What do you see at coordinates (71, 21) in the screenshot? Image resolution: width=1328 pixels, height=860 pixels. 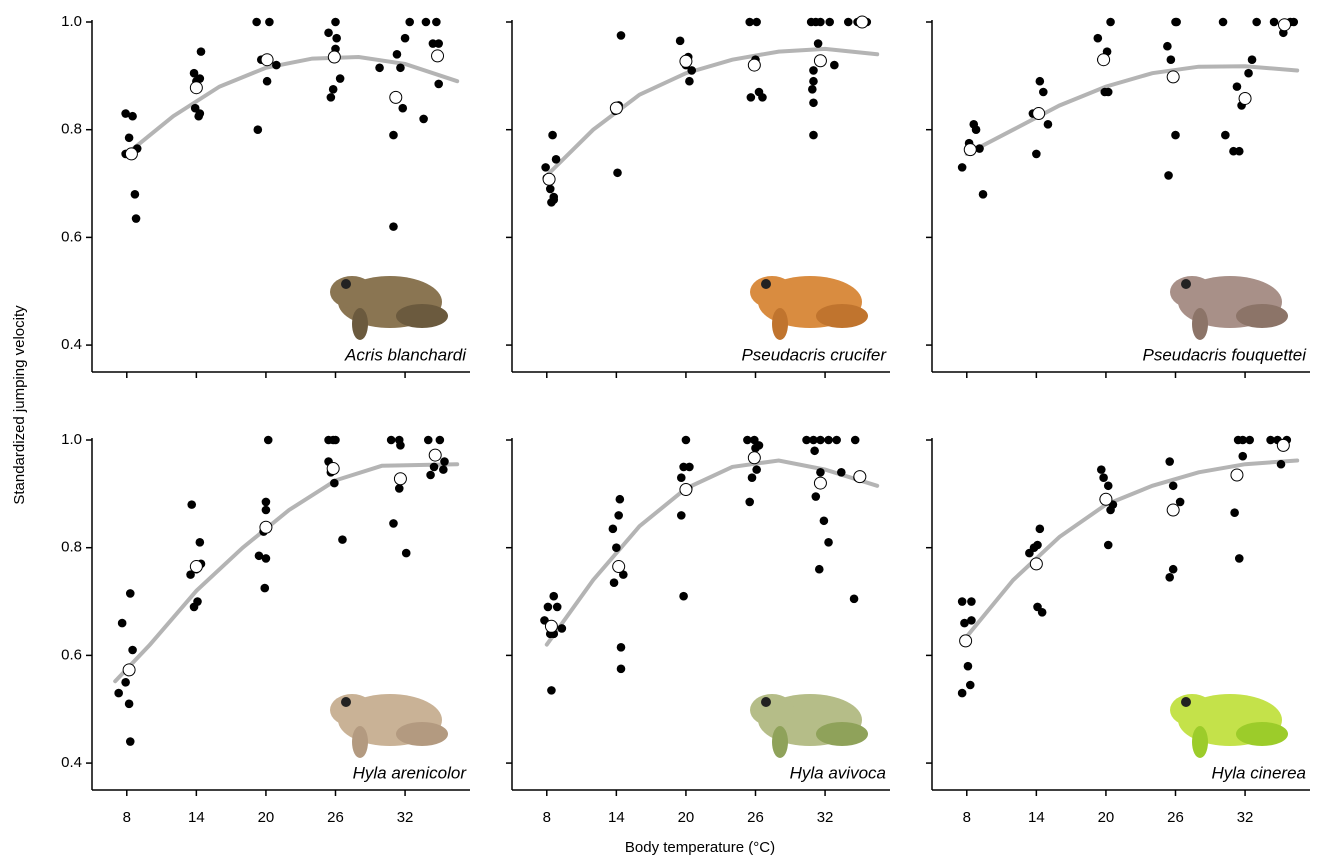 I see `y-tick-label: 1.0` at bounding box center [71, 21].